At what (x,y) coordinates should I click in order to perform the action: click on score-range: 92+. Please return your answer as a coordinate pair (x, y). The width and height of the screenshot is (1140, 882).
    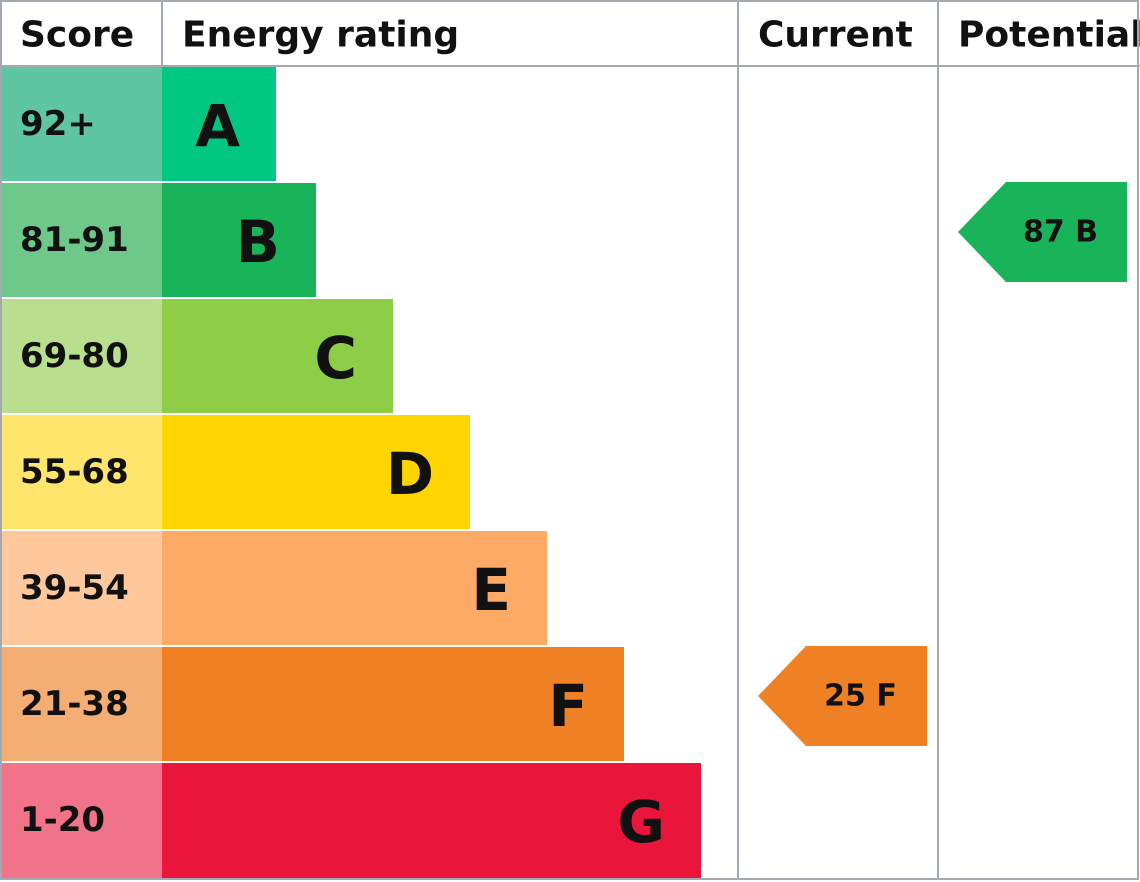
    Looking at the image, I should click on (58, 124).